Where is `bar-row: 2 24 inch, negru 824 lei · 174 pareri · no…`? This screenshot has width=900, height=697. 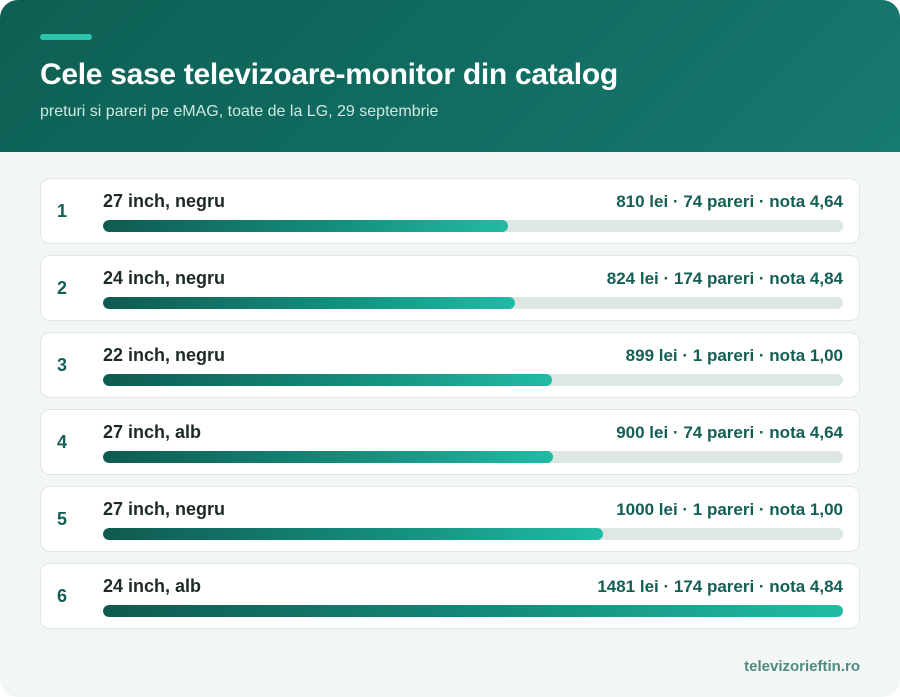 bar-row: 2 24 inch, negru 824 lei · 174 pareri · no… is located at coordinates (450, 288).